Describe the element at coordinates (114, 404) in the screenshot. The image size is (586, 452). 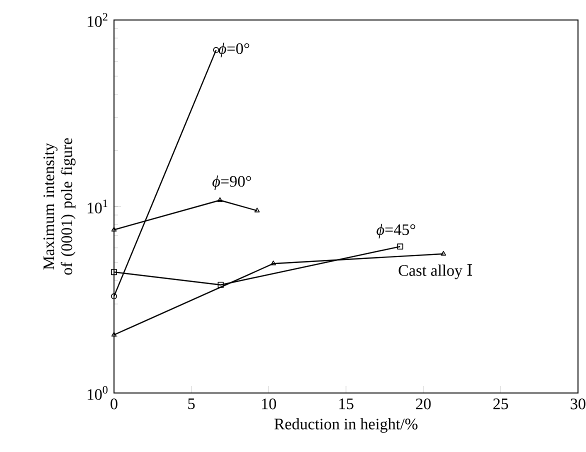
I see `x-tick-label: 0` at that location.